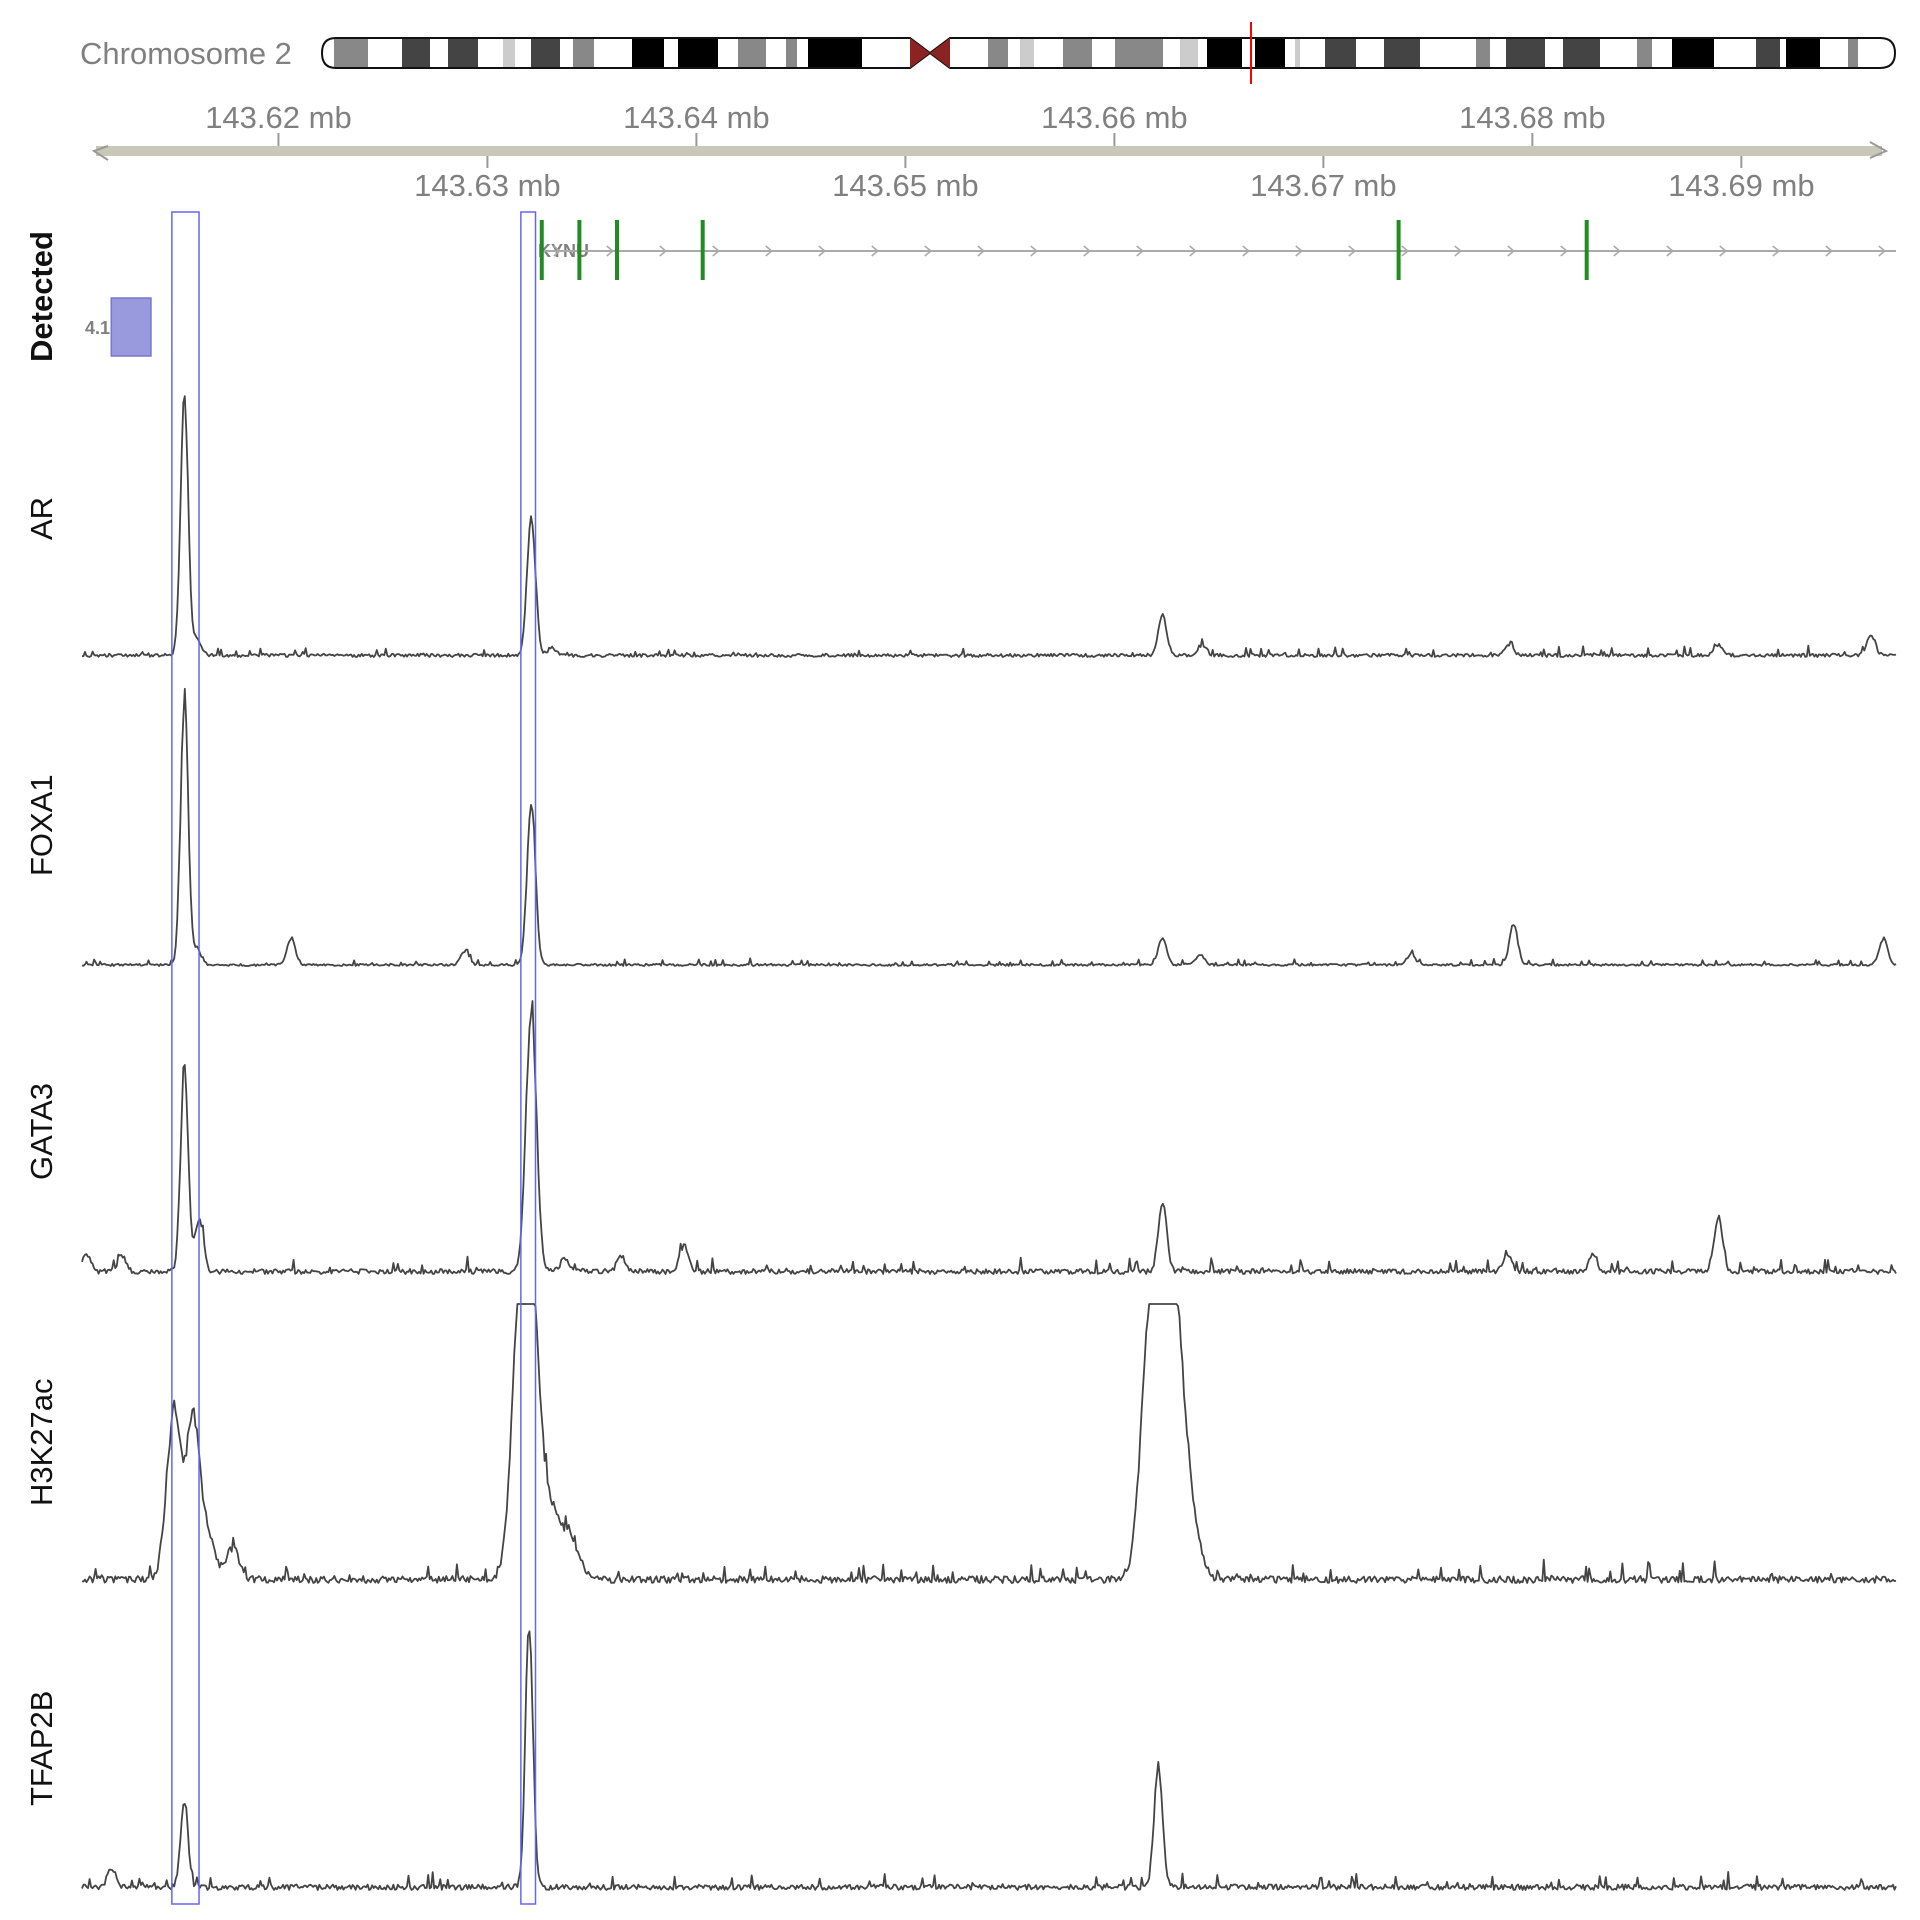  I want to click on ideogram-bands, so click(1096, 53).